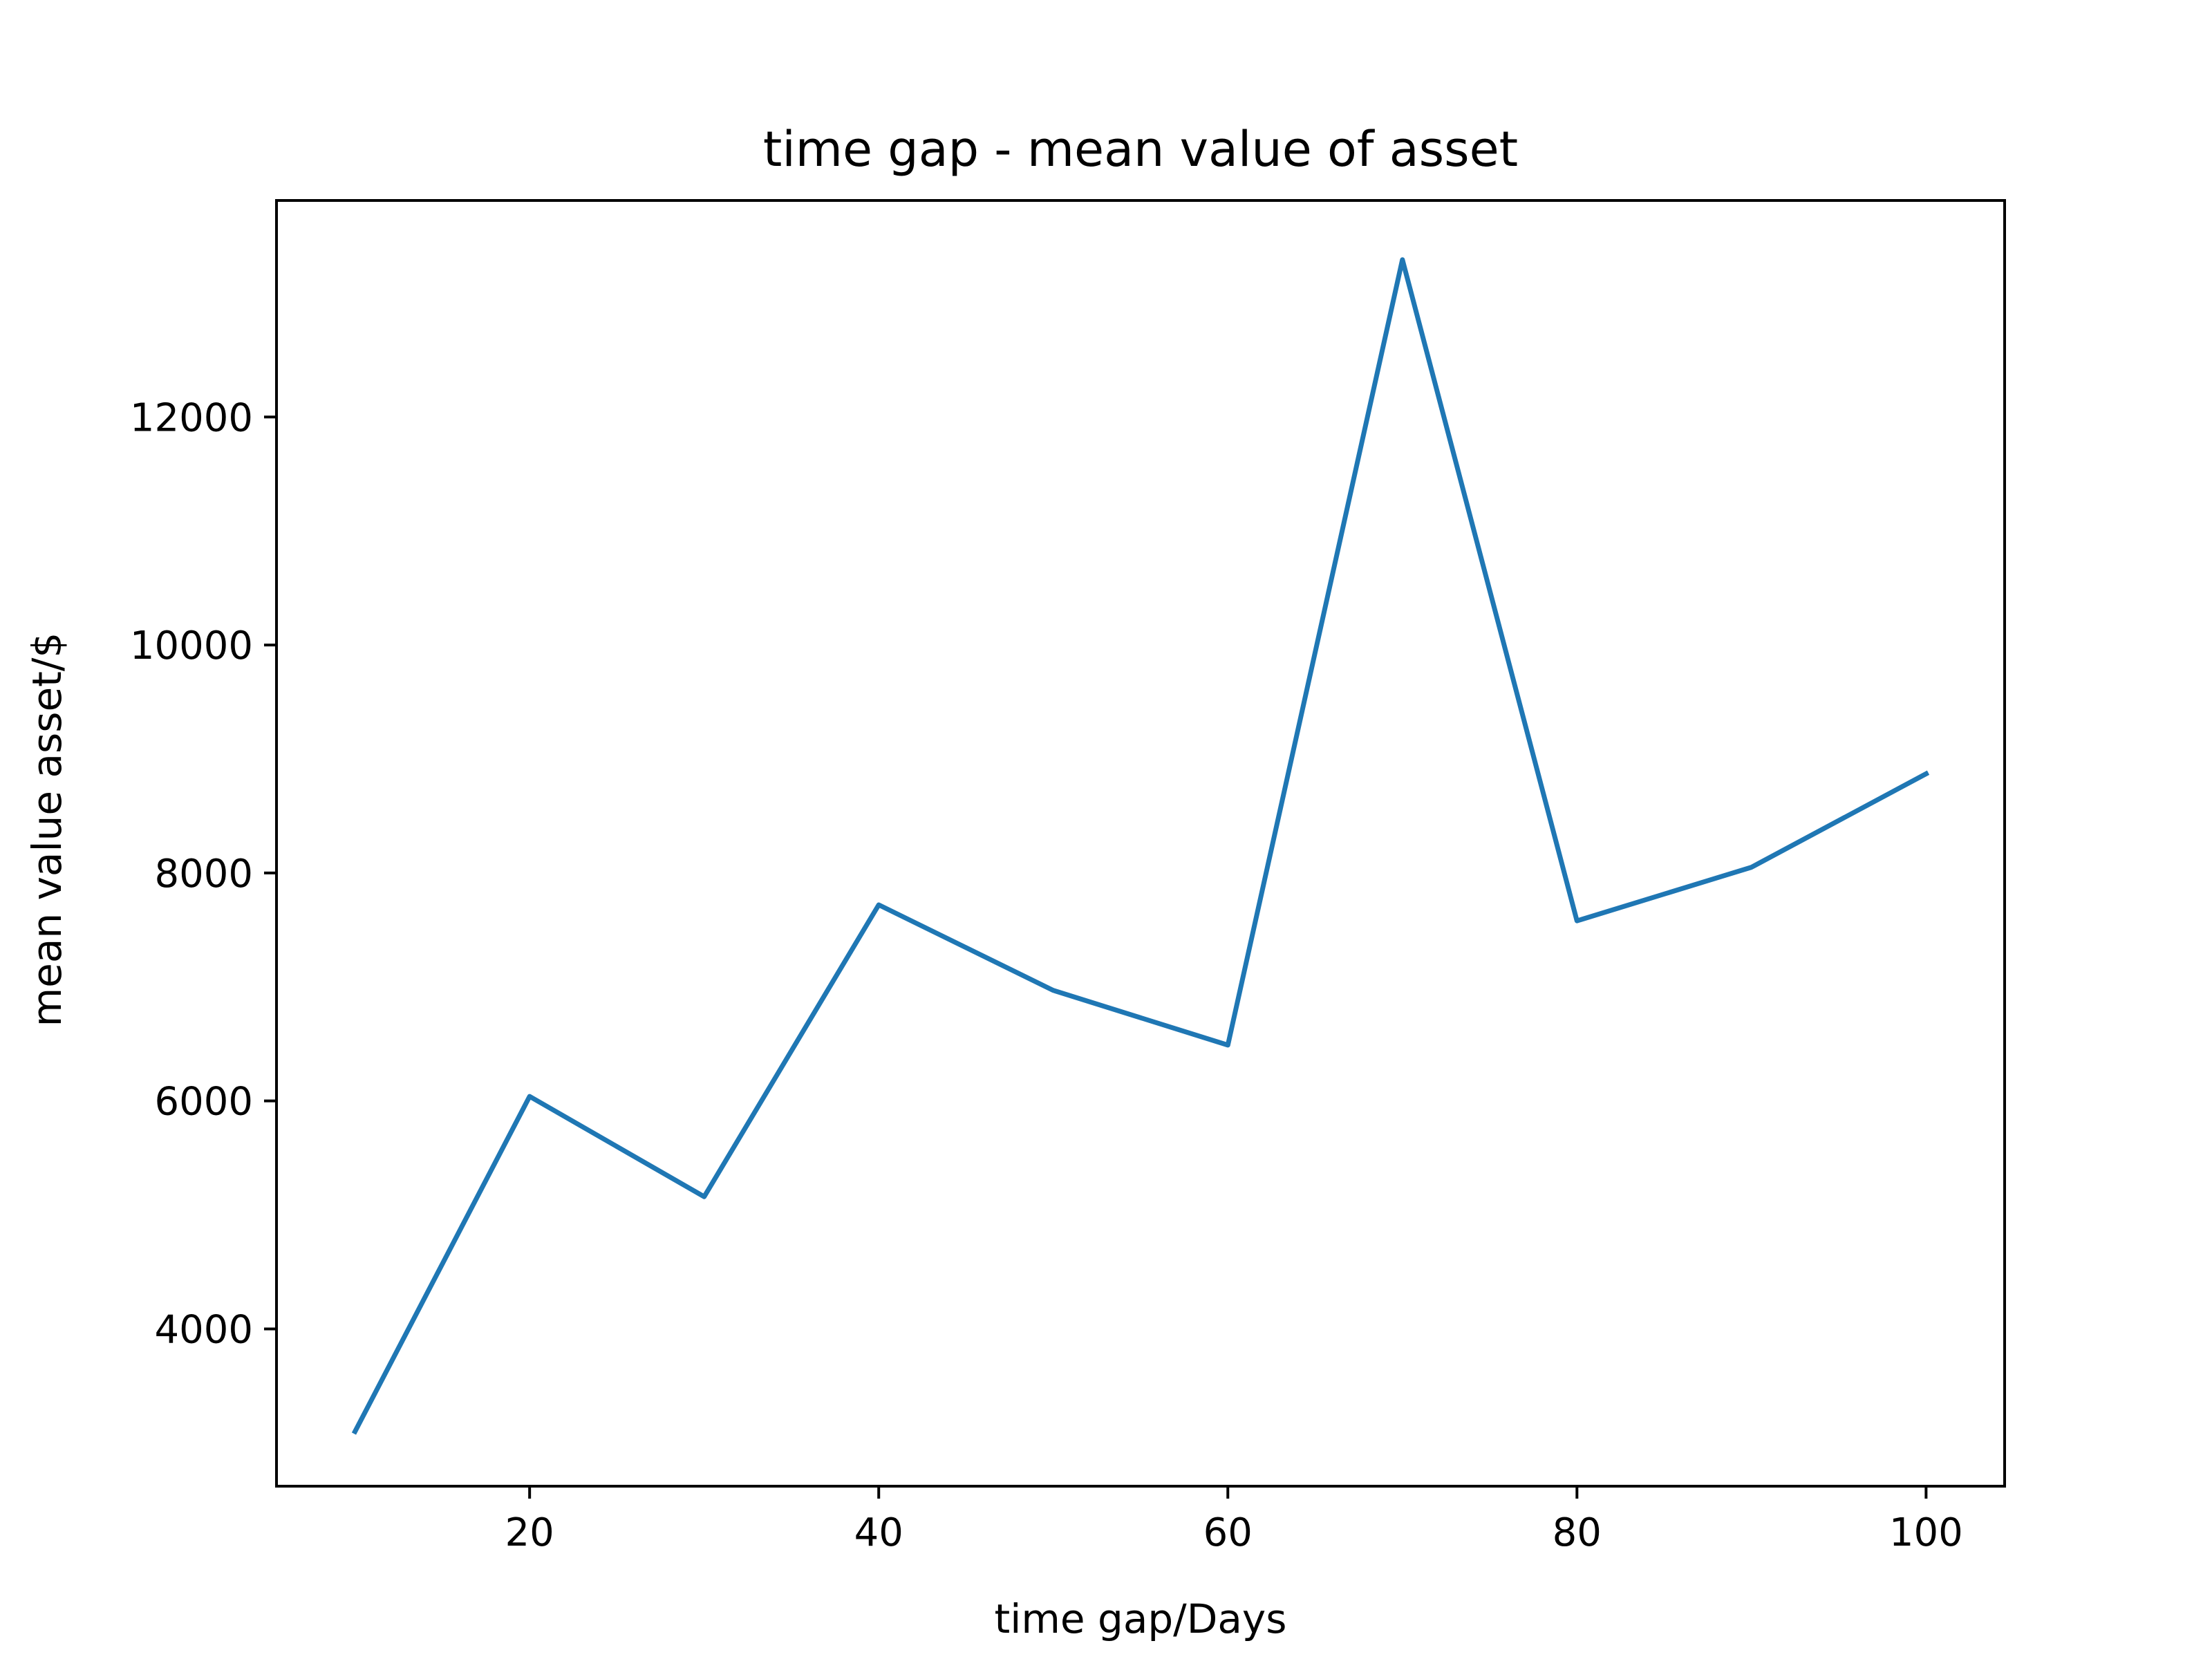 The width and height of the screenshot is (2212, 1659). I want to click on x-tick-label: 100, so click(1926, 1532).